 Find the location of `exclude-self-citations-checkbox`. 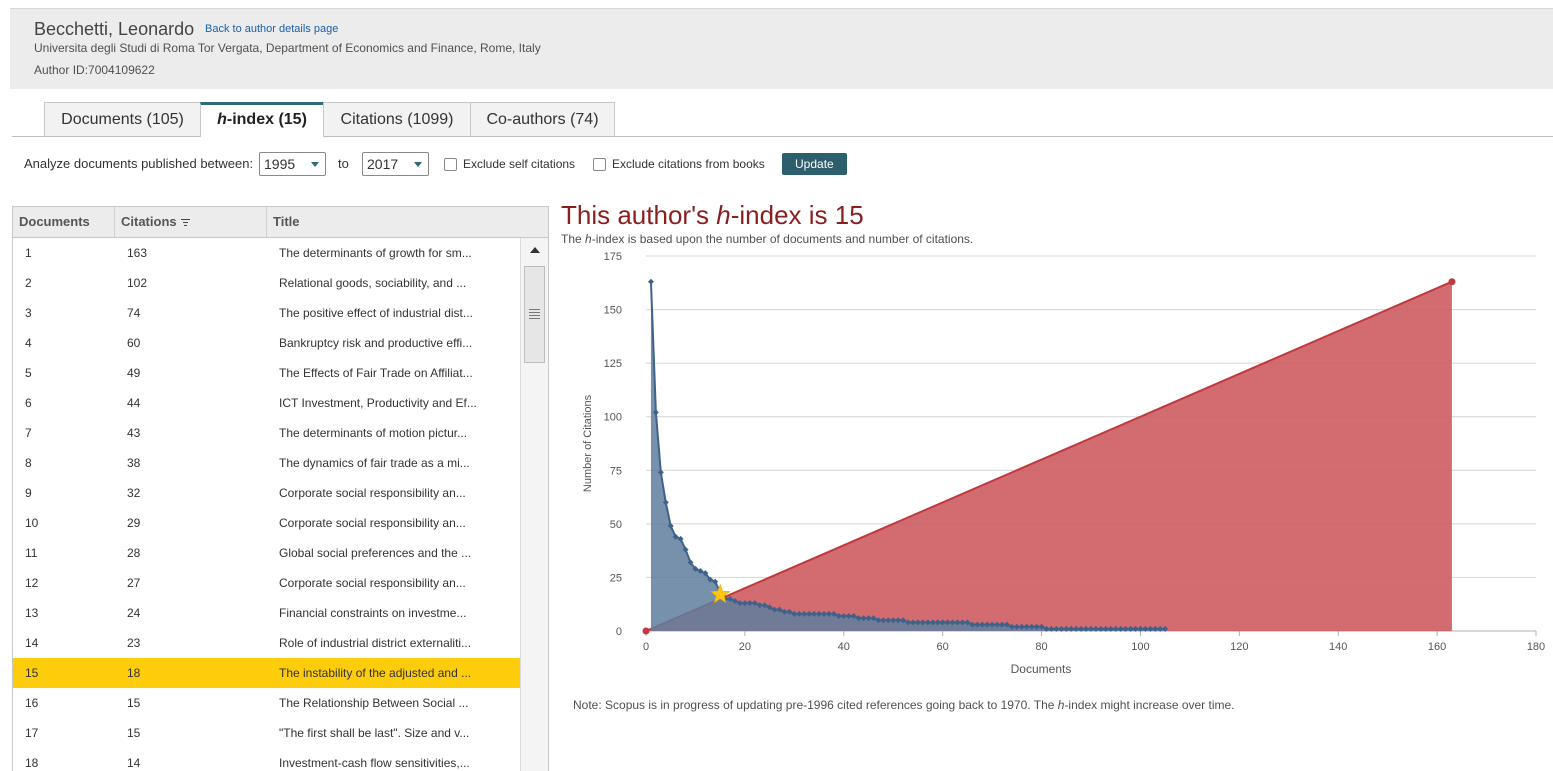

exclude-self-citations-checkbox is located at coordinates (450, 164).